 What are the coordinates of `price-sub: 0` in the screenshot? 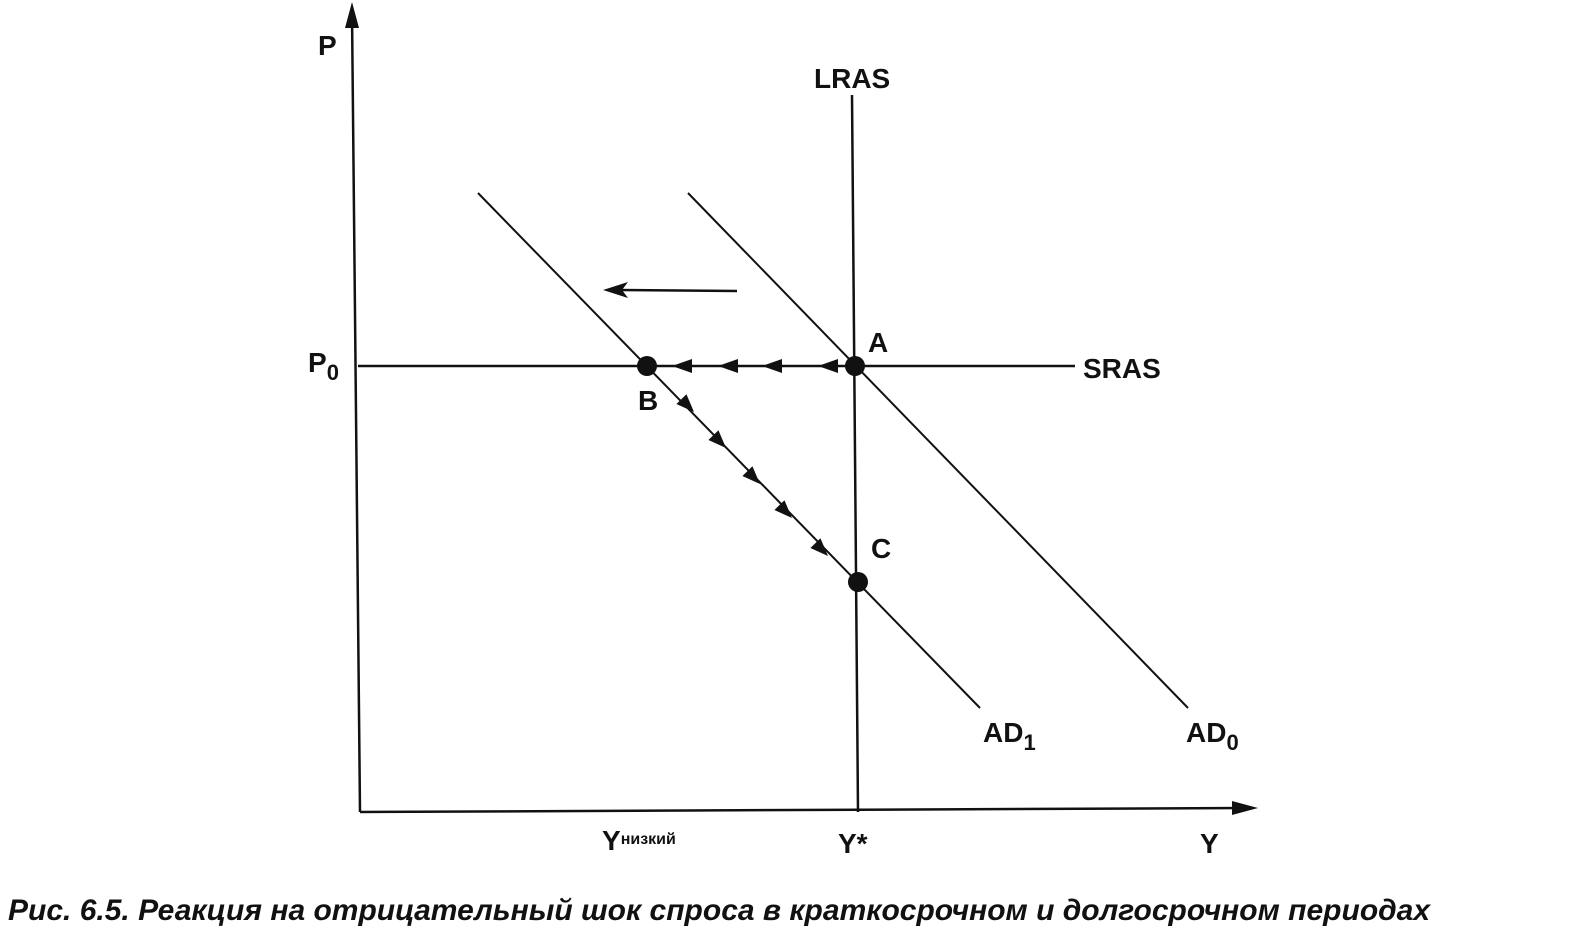 It's located at (333, 372).